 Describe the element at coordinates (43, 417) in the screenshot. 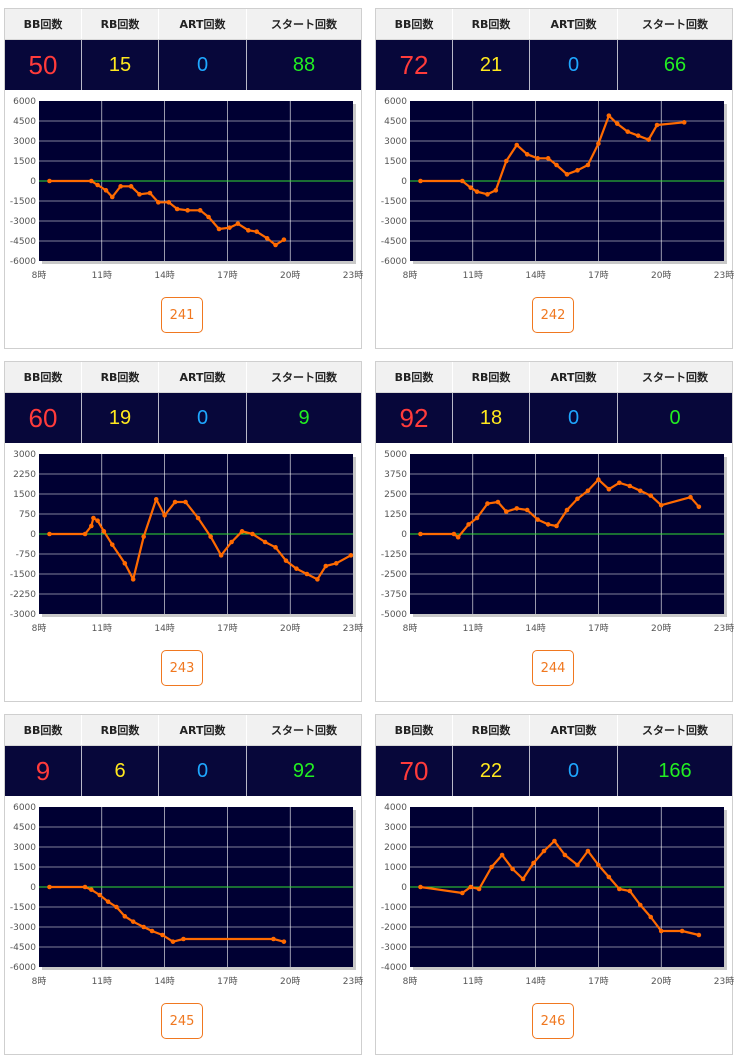

I see `bb-count: 60` at that location.